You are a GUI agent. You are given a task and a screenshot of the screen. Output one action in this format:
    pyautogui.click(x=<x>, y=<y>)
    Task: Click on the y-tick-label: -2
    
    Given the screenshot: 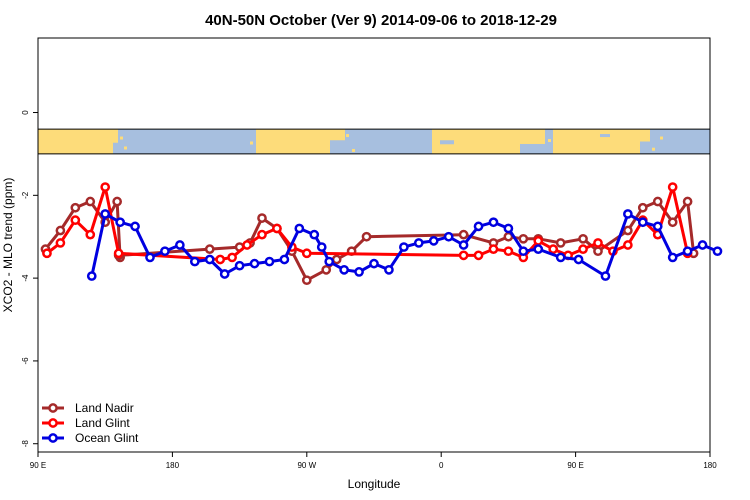 What is the action you would take?
    pyautogui.click(x=25, y=195)
    